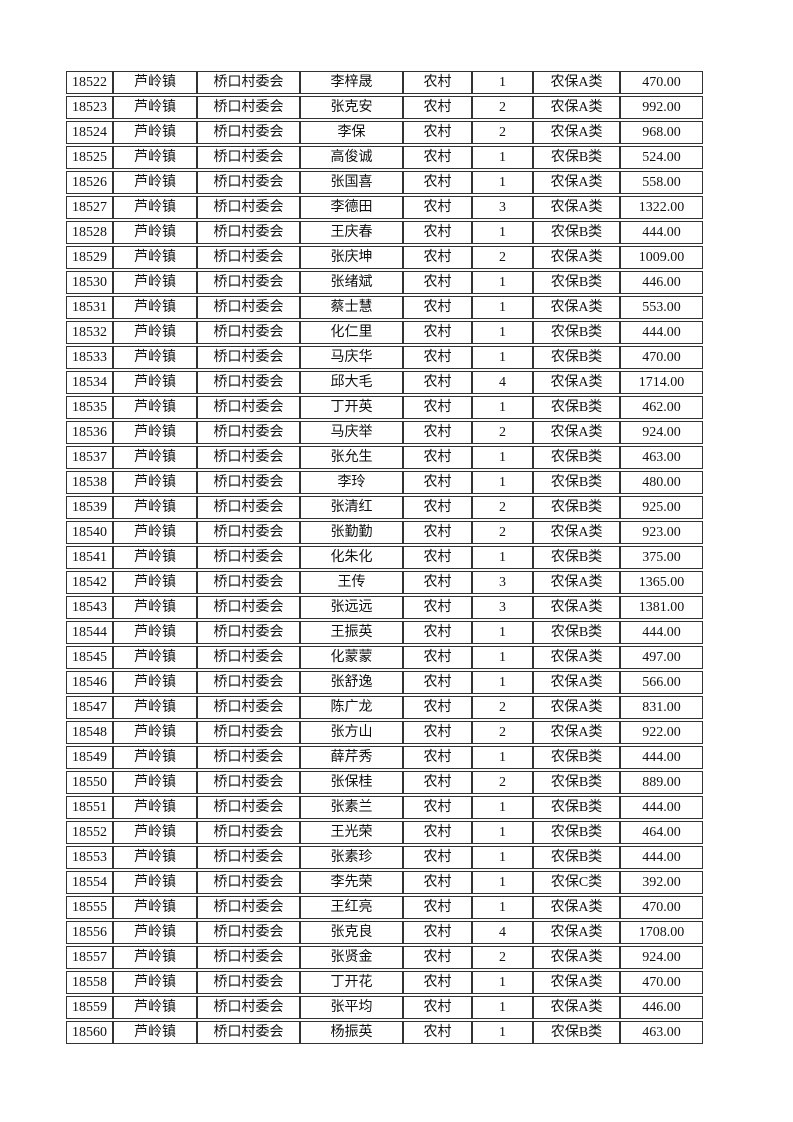  Describe the element at coordinates (89, 357) in the screenshot. I see `cell-record-id: 18533` at that location.